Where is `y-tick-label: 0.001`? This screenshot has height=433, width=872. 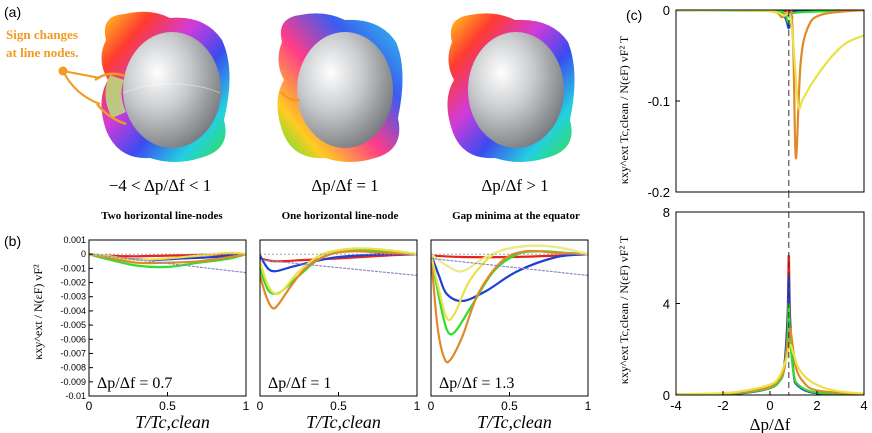 y-tick-label: 0.001 is located at coordinates (74, 240).